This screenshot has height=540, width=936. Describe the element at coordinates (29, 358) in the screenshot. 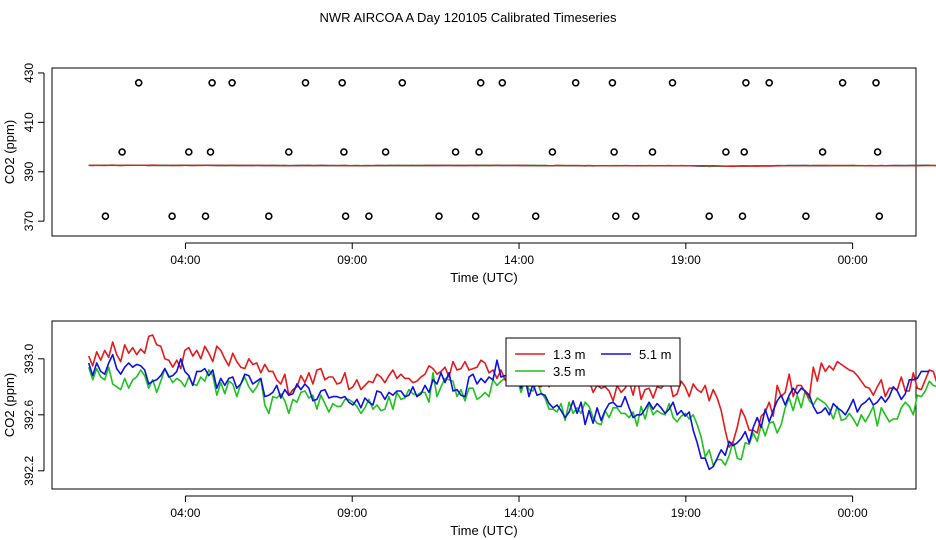

I see `y-tick-label: 393.0` at that location.